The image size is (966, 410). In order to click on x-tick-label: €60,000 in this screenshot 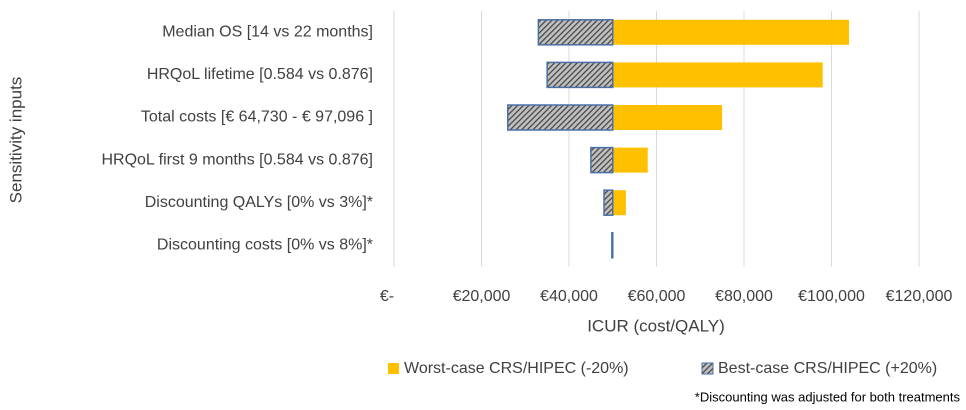, I will do `click(657, 296)`.